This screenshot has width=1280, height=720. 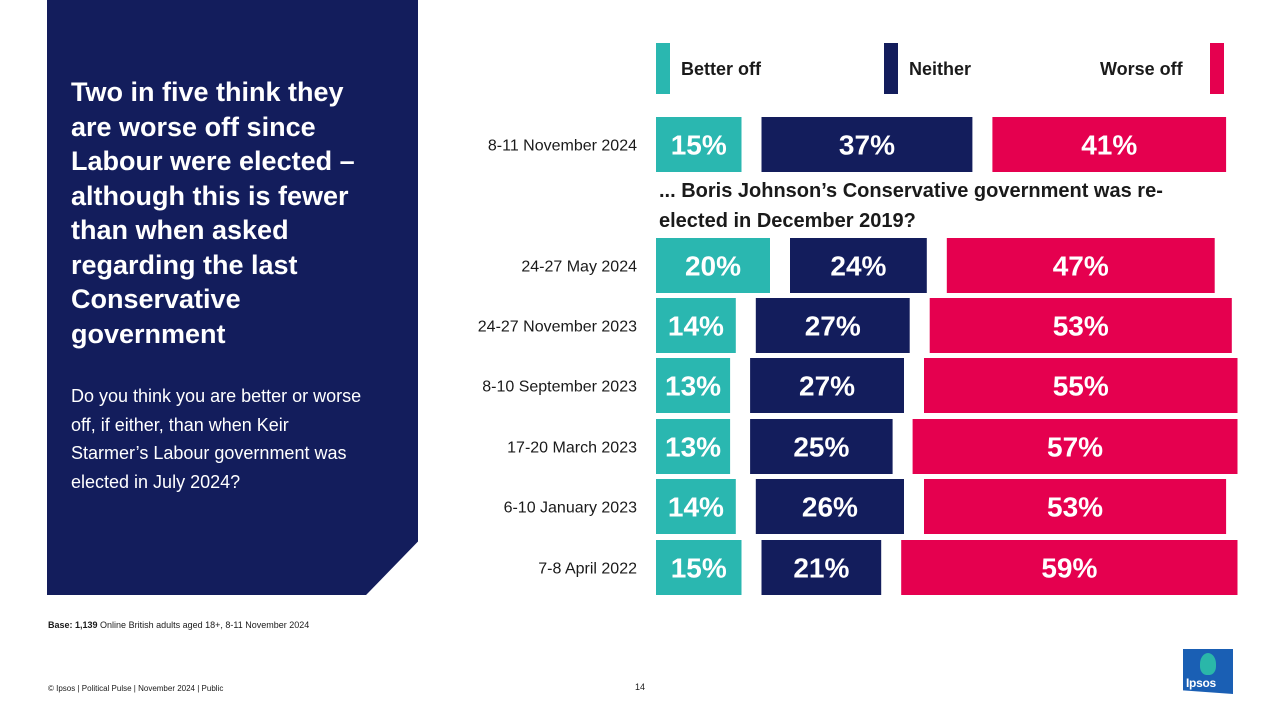 I want to click on logo-text: Ipsos, so click(x=1201, y=683).